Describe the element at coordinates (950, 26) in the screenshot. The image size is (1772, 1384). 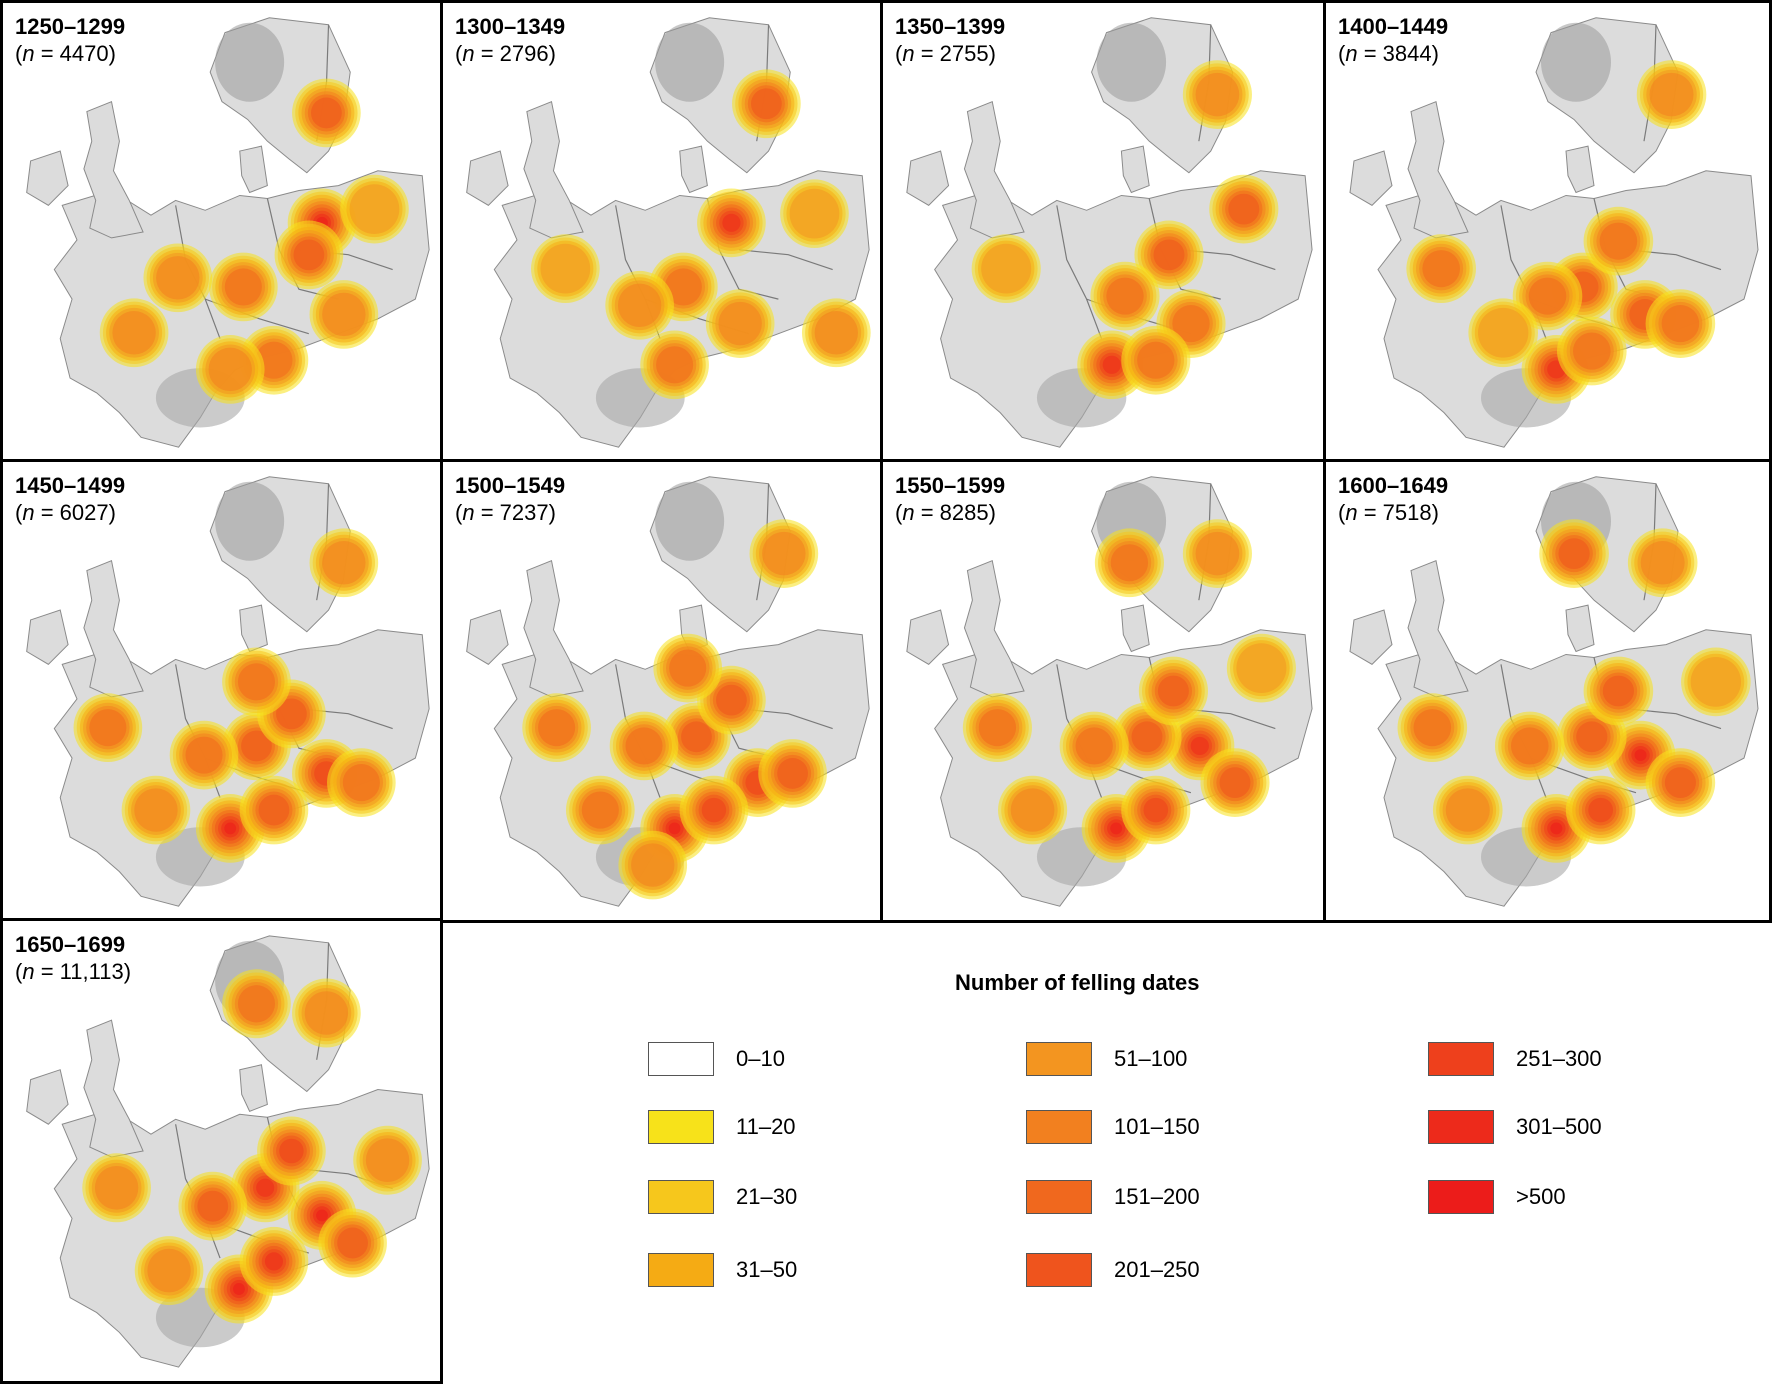
I see `panel-period: 1350–1399` at that location.